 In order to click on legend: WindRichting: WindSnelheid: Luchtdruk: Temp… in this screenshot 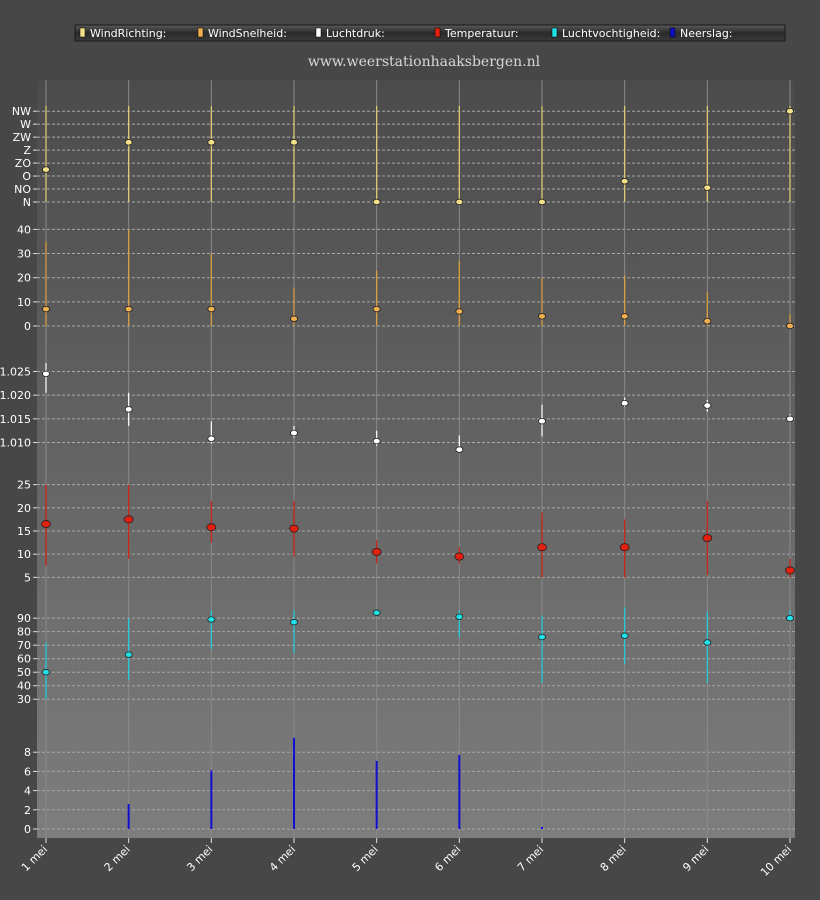, I will do `click(430, 33)`.